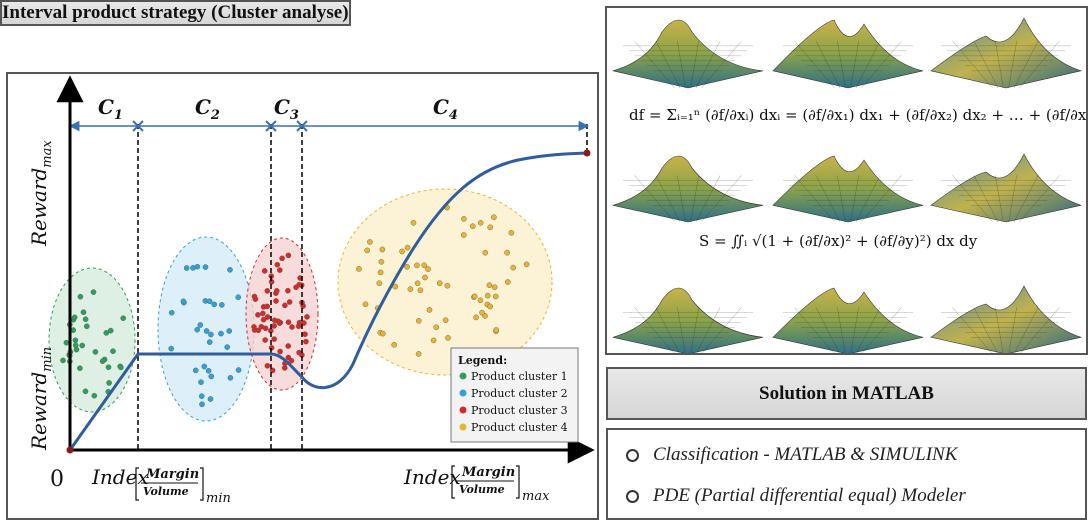  I want to click on cluster-4-region, so click(445, 282).